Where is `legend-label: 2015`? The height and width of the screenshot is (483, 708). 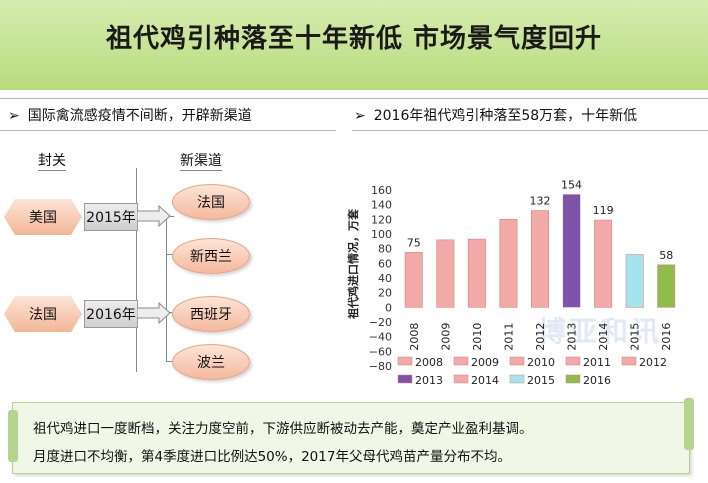
legend-label: 2015 is located at coordinates (541, 380).